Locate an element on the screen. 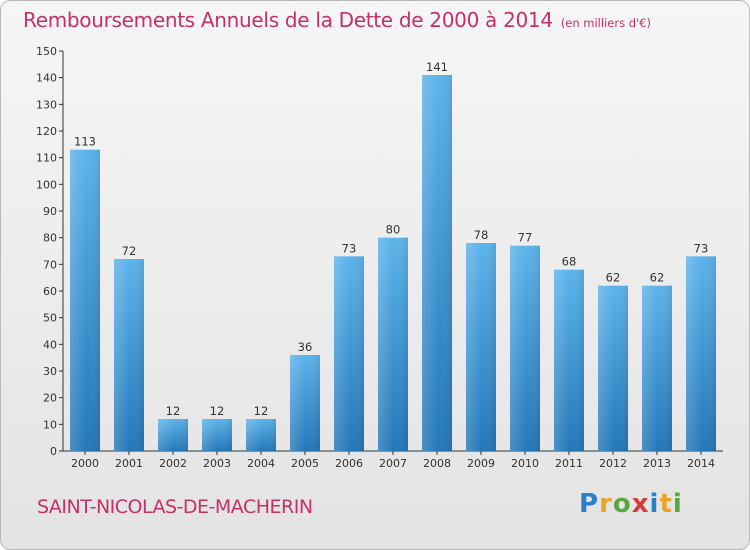 The width and height of the screenshot is (750, 550). data-label: 77 is located at coordinates (525, 238).